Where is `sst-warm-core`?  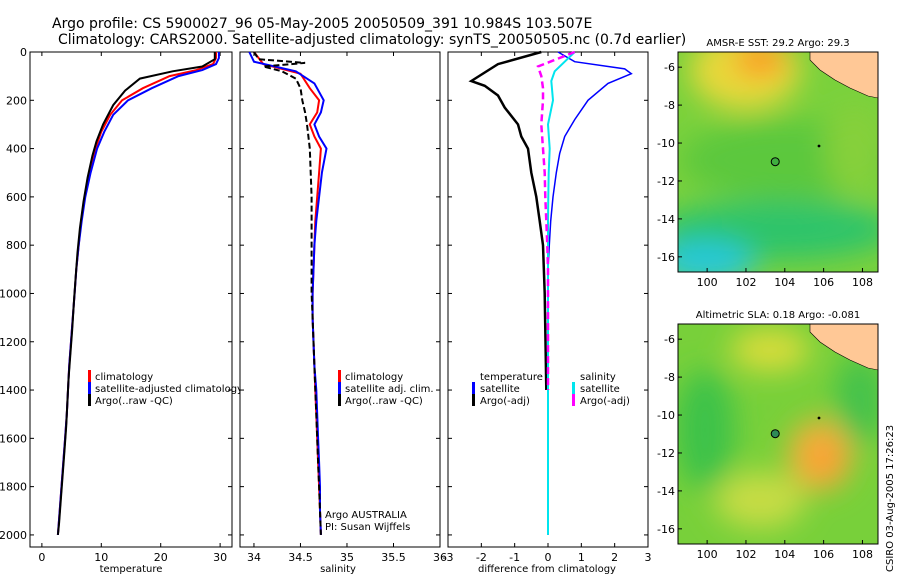 sst-warm-core is located at coordinates (760, 63).